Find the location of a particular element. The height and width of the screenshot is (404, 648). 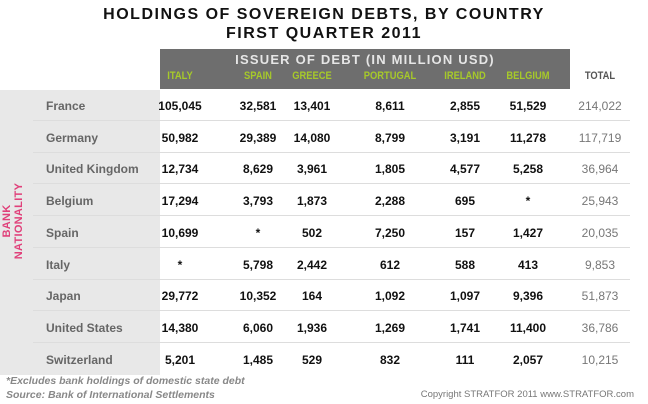

column-header-total: TOTAL is located at coordinates (600, 76).